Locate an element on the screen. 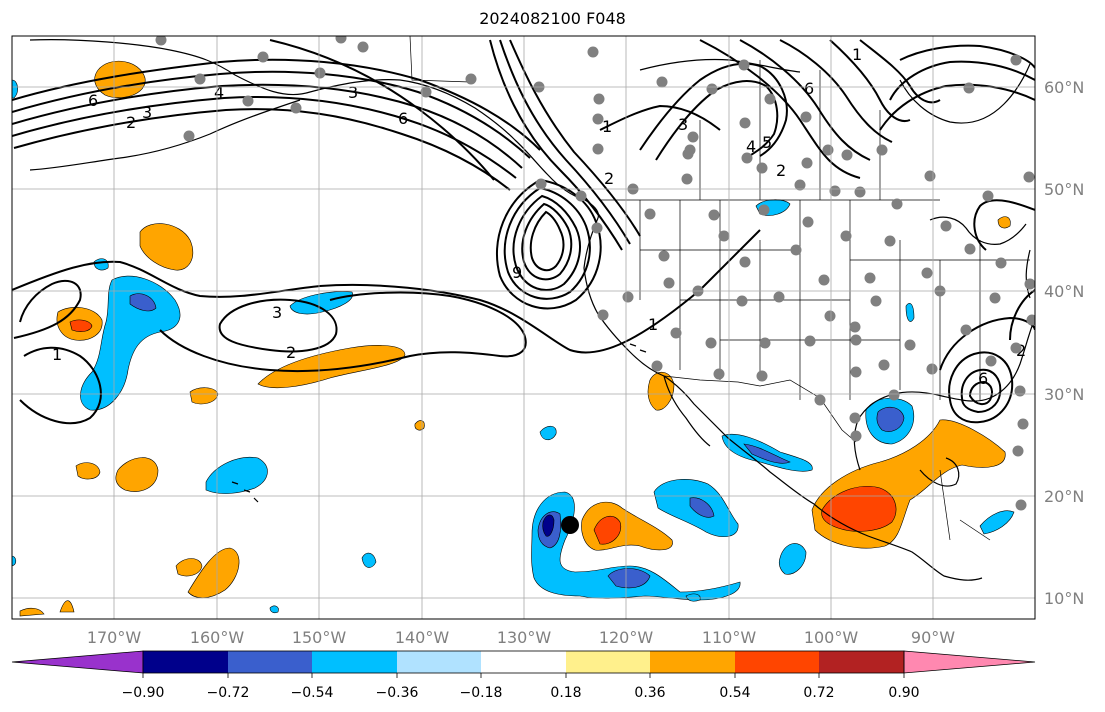 The width and height of the screenshot is (1105, 712). contour-label: 9 is located at coordinates (517, 272).